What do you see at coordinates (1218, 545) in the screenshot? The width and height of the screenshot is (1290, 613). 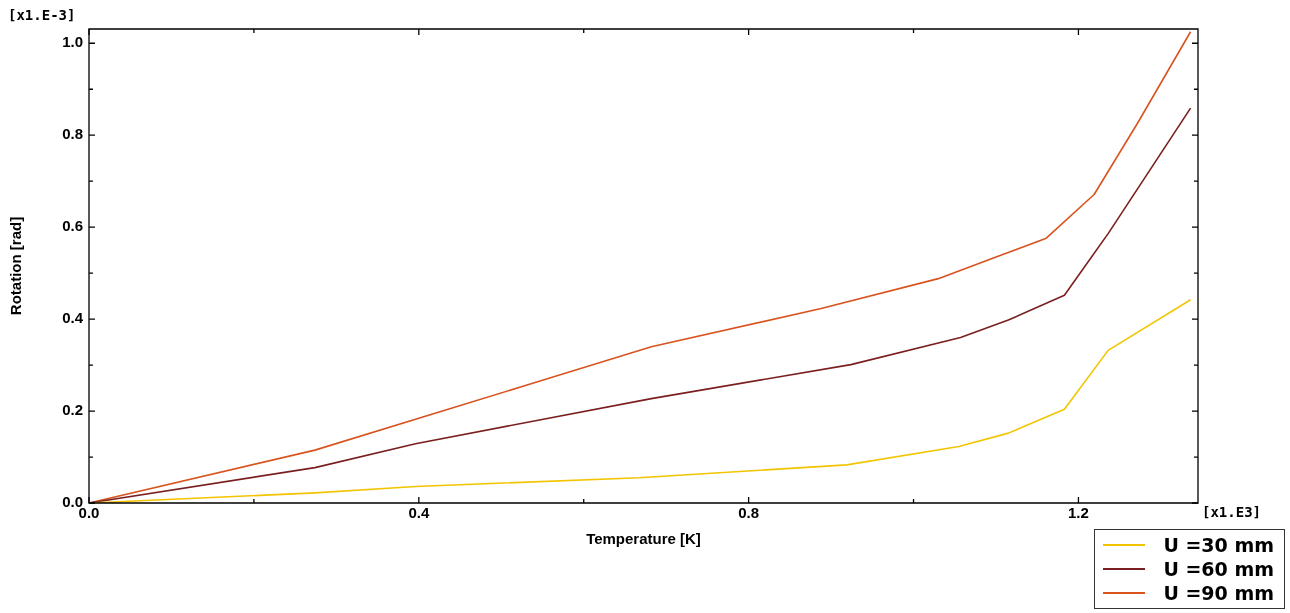 I see `legend-label: U =30 mm` at bounding box center [1218, 545].